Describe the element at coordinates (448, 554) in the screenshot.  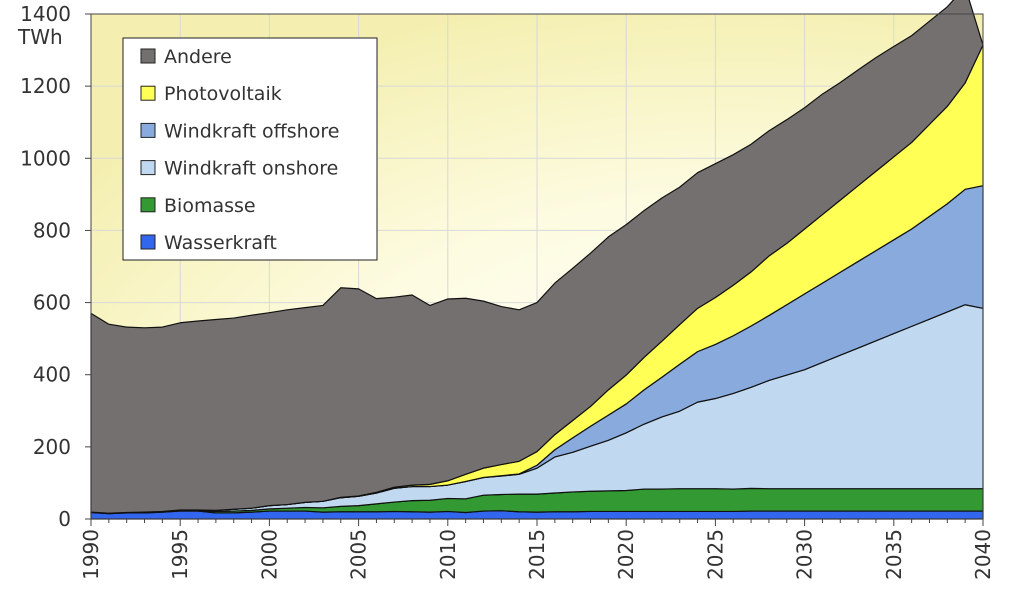
I see `x-tick-label: 2010` at that location.